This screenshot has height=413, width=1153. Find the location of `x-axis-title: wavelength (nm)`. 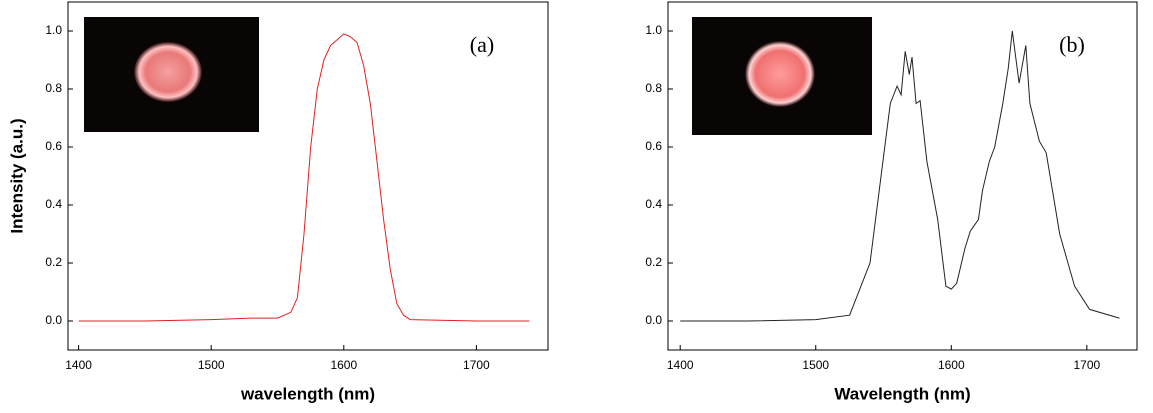

x-axis-title: wavelength (nm) is located at coordinates (307, 393).